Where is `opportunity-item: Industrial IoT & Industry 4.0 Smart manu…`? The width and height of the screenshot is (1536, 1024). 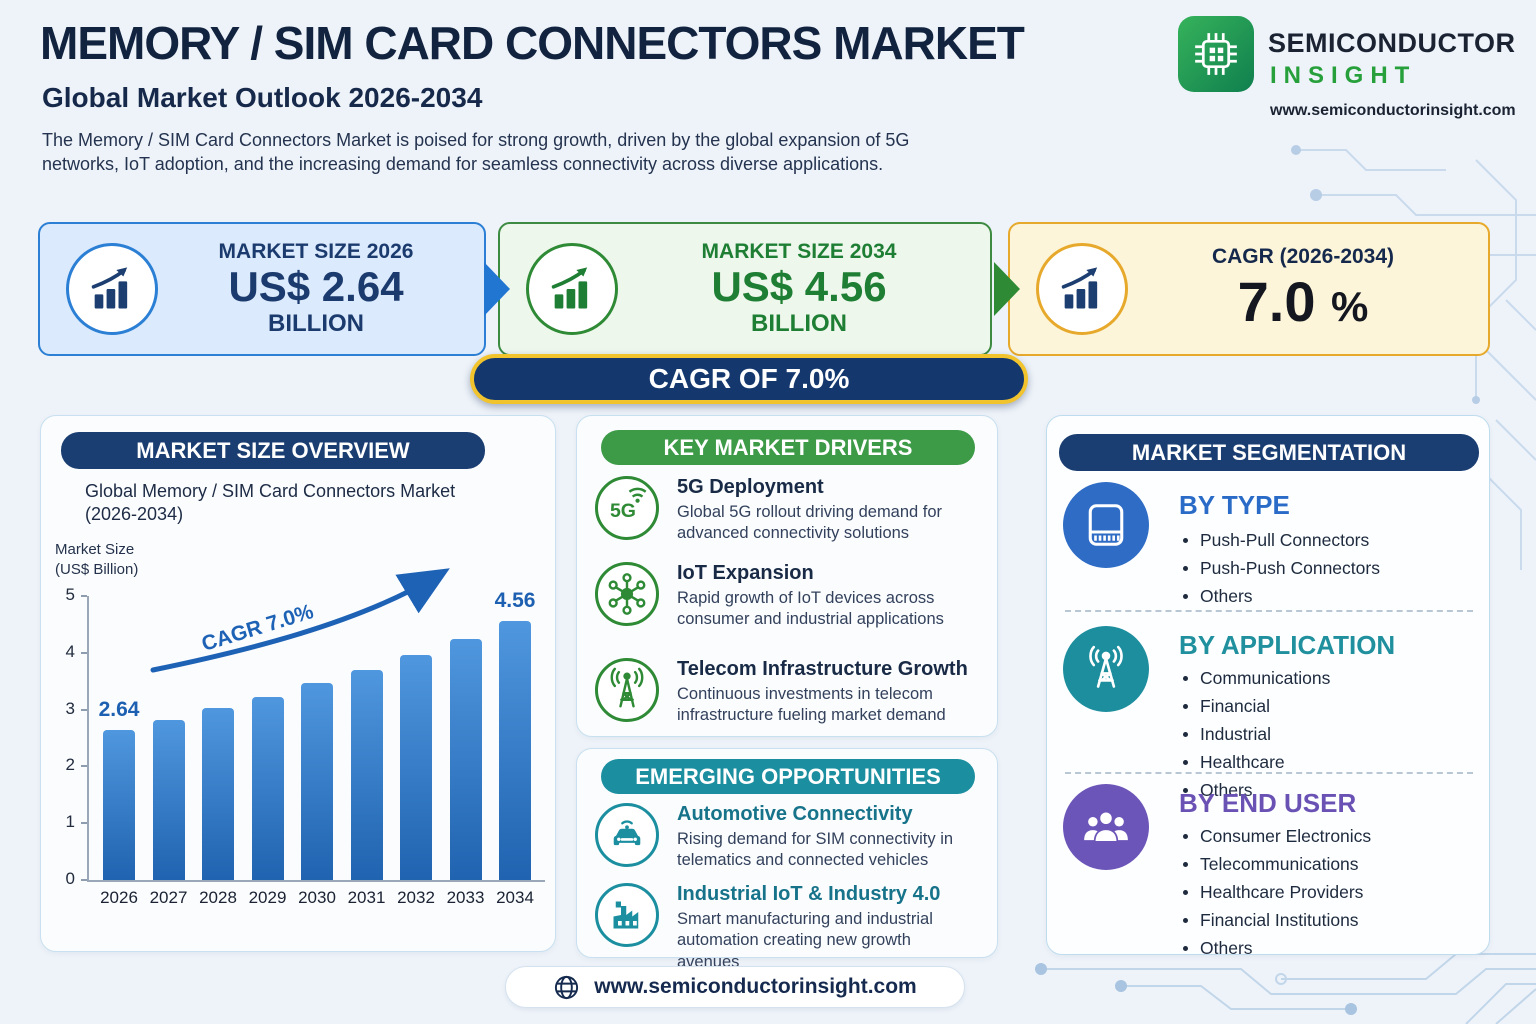
opportunity-item: Industrial IoT & Industry 4.0 Smart manu… is located at coordinates (789, 928).